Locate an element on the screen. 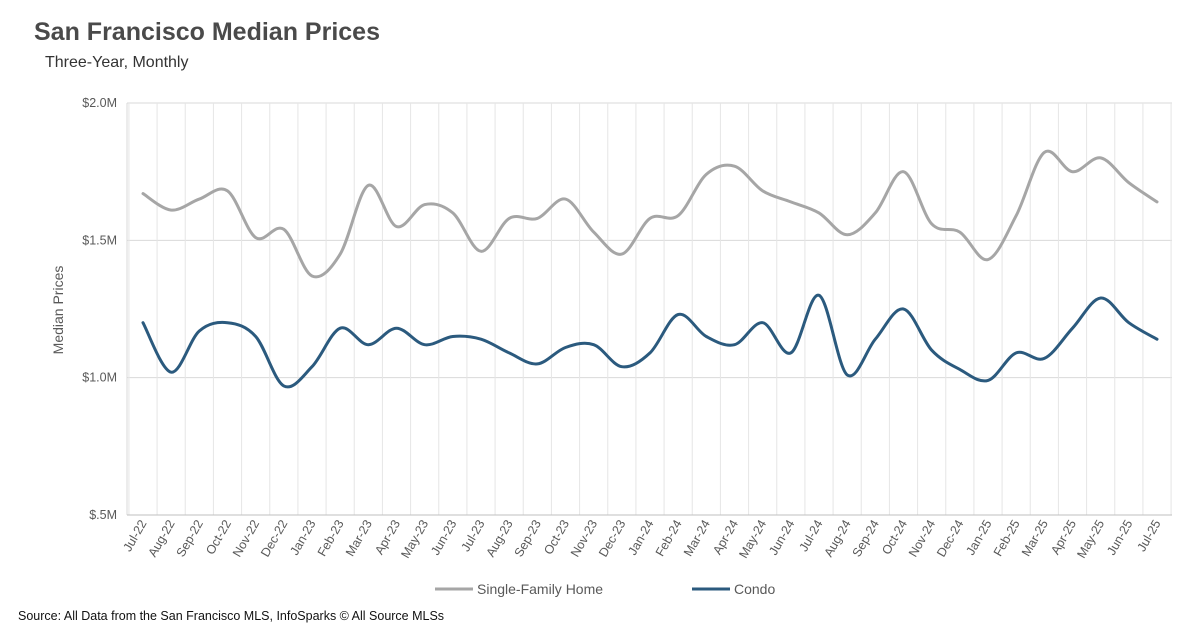  x-tick-label: Feb-25 is located at coordinates (1007, 537).